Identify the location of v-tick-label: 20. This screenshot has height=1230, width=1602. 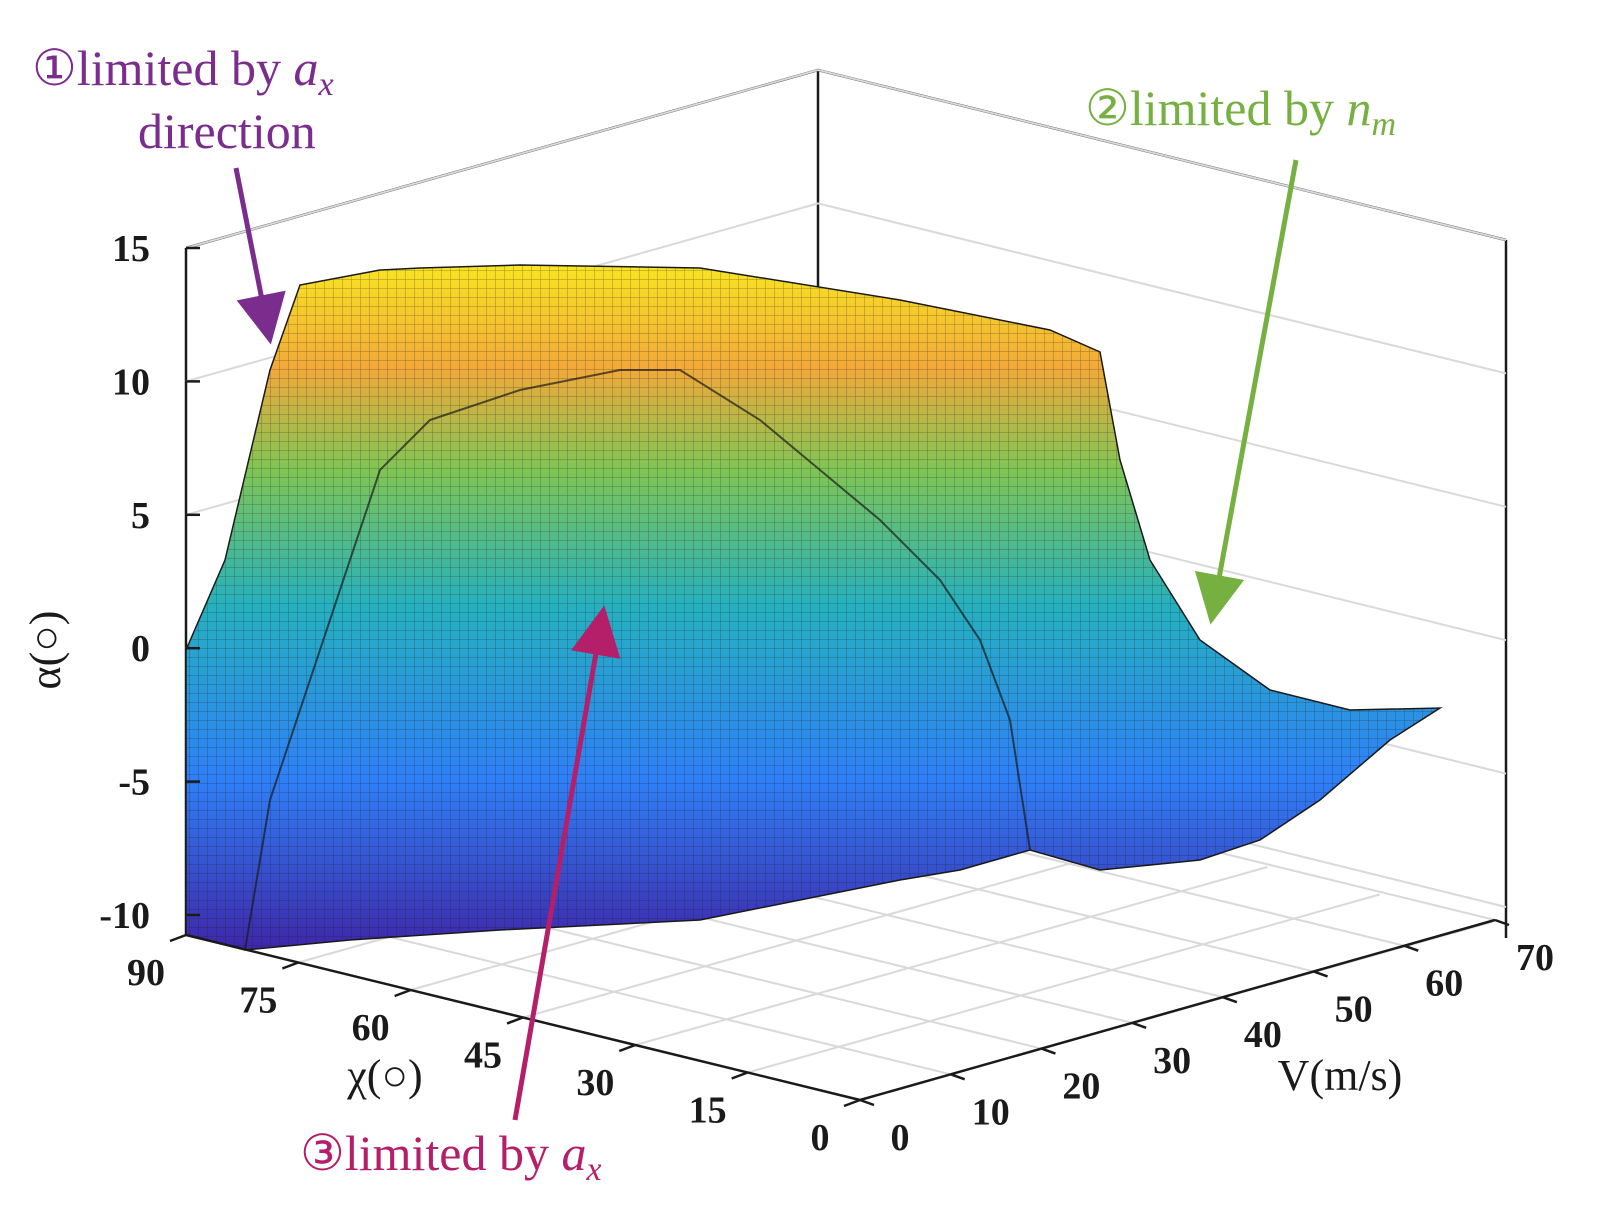
(1081, 1087).